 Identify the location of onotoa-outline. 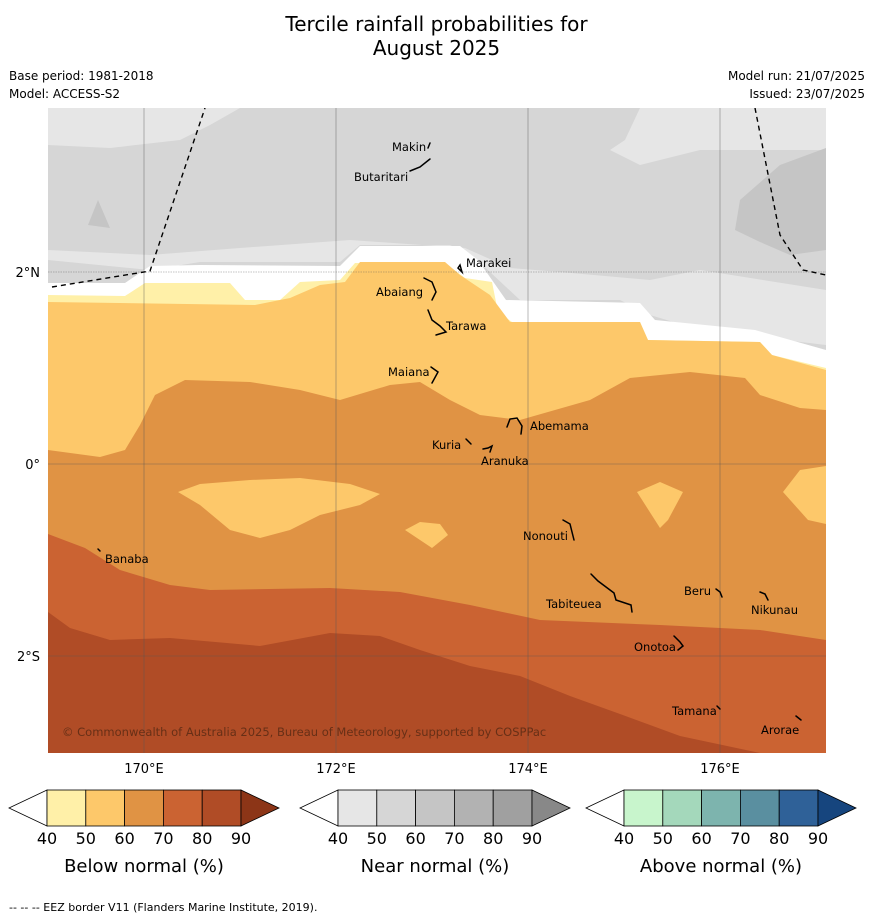
(679, 643).